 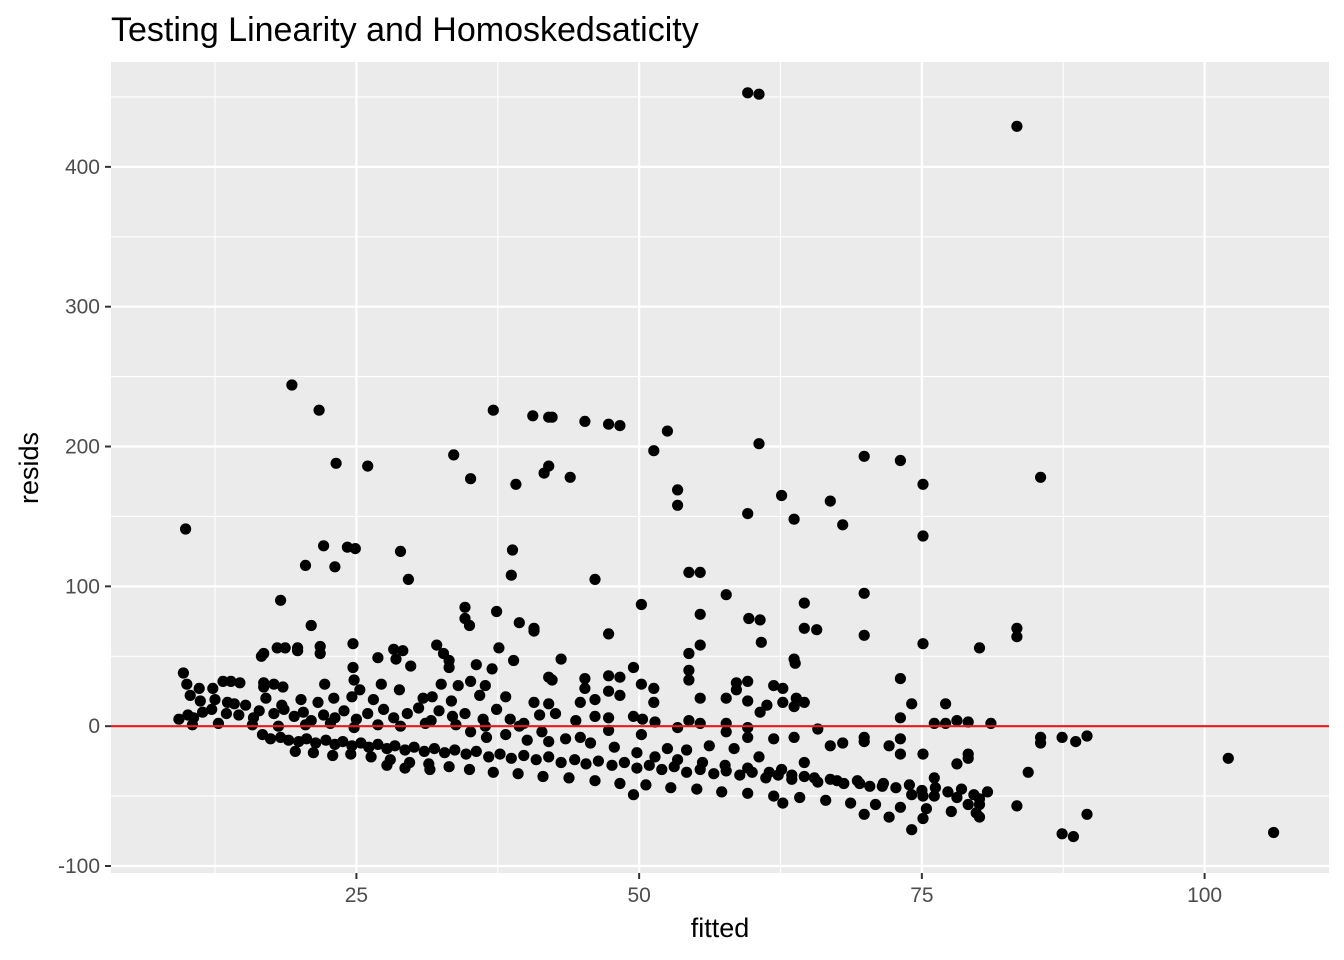 What do you see at coordinates (1204, 895) in the screenshot?
I see `x-tick-label: 100` at bounding box center [1204, 895].